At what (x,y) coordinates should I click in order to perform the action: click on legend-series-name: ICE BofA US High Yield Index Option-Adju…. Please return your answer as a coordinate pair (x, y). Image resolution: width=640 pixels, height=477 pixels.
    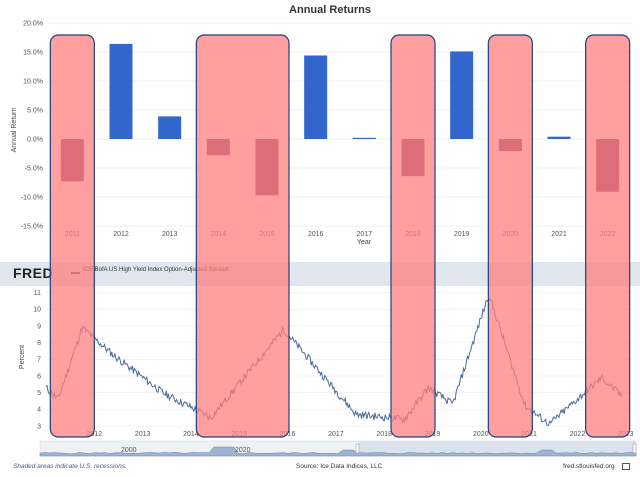
    Looking at the image, I should click on (156, 270).